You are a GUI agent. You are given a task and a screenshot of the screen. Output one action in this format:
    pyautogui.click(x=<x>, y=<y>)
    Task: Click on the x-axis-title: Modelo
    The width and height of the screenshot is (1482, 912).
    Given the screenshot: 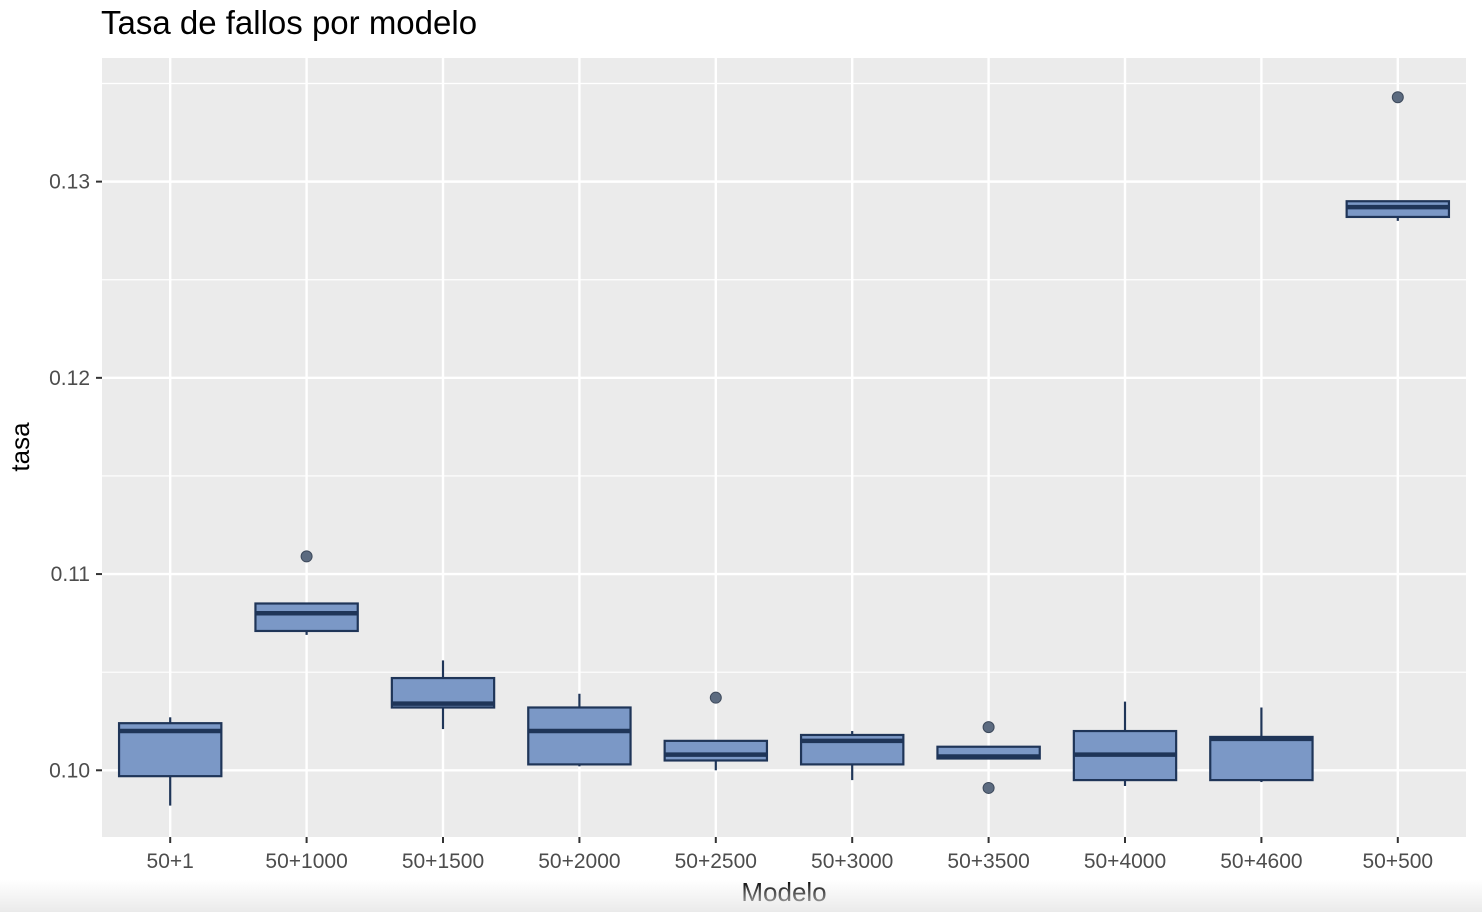 What is the action you would take?
    pyautogui.click(x=783, y=892)
    